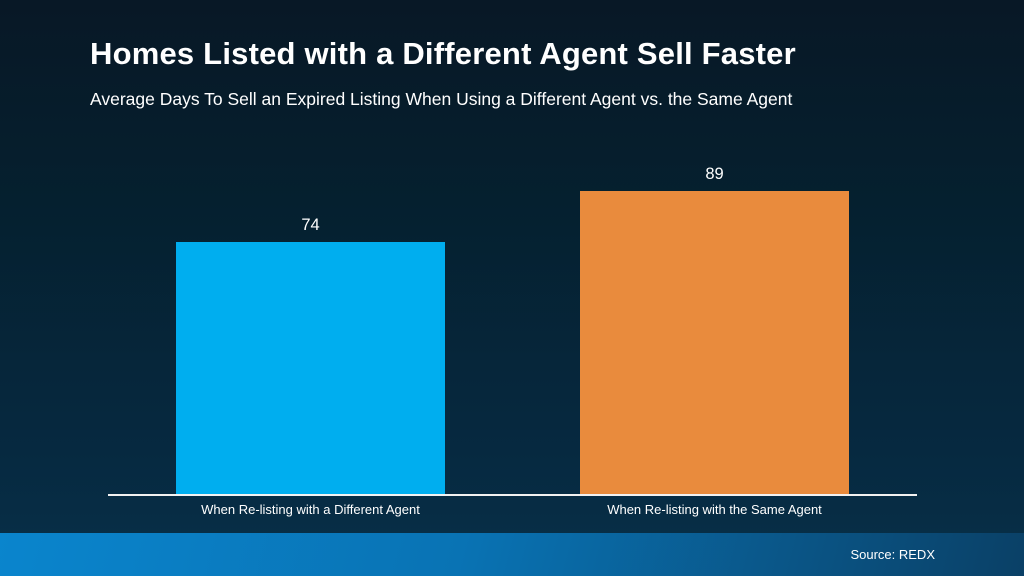 This screenshot has height=576, width=1024. What do you see at coordinates (892, 554) in the screenshot?
I see `source-credit: Source: REDX` at bounding box center [892, 554].